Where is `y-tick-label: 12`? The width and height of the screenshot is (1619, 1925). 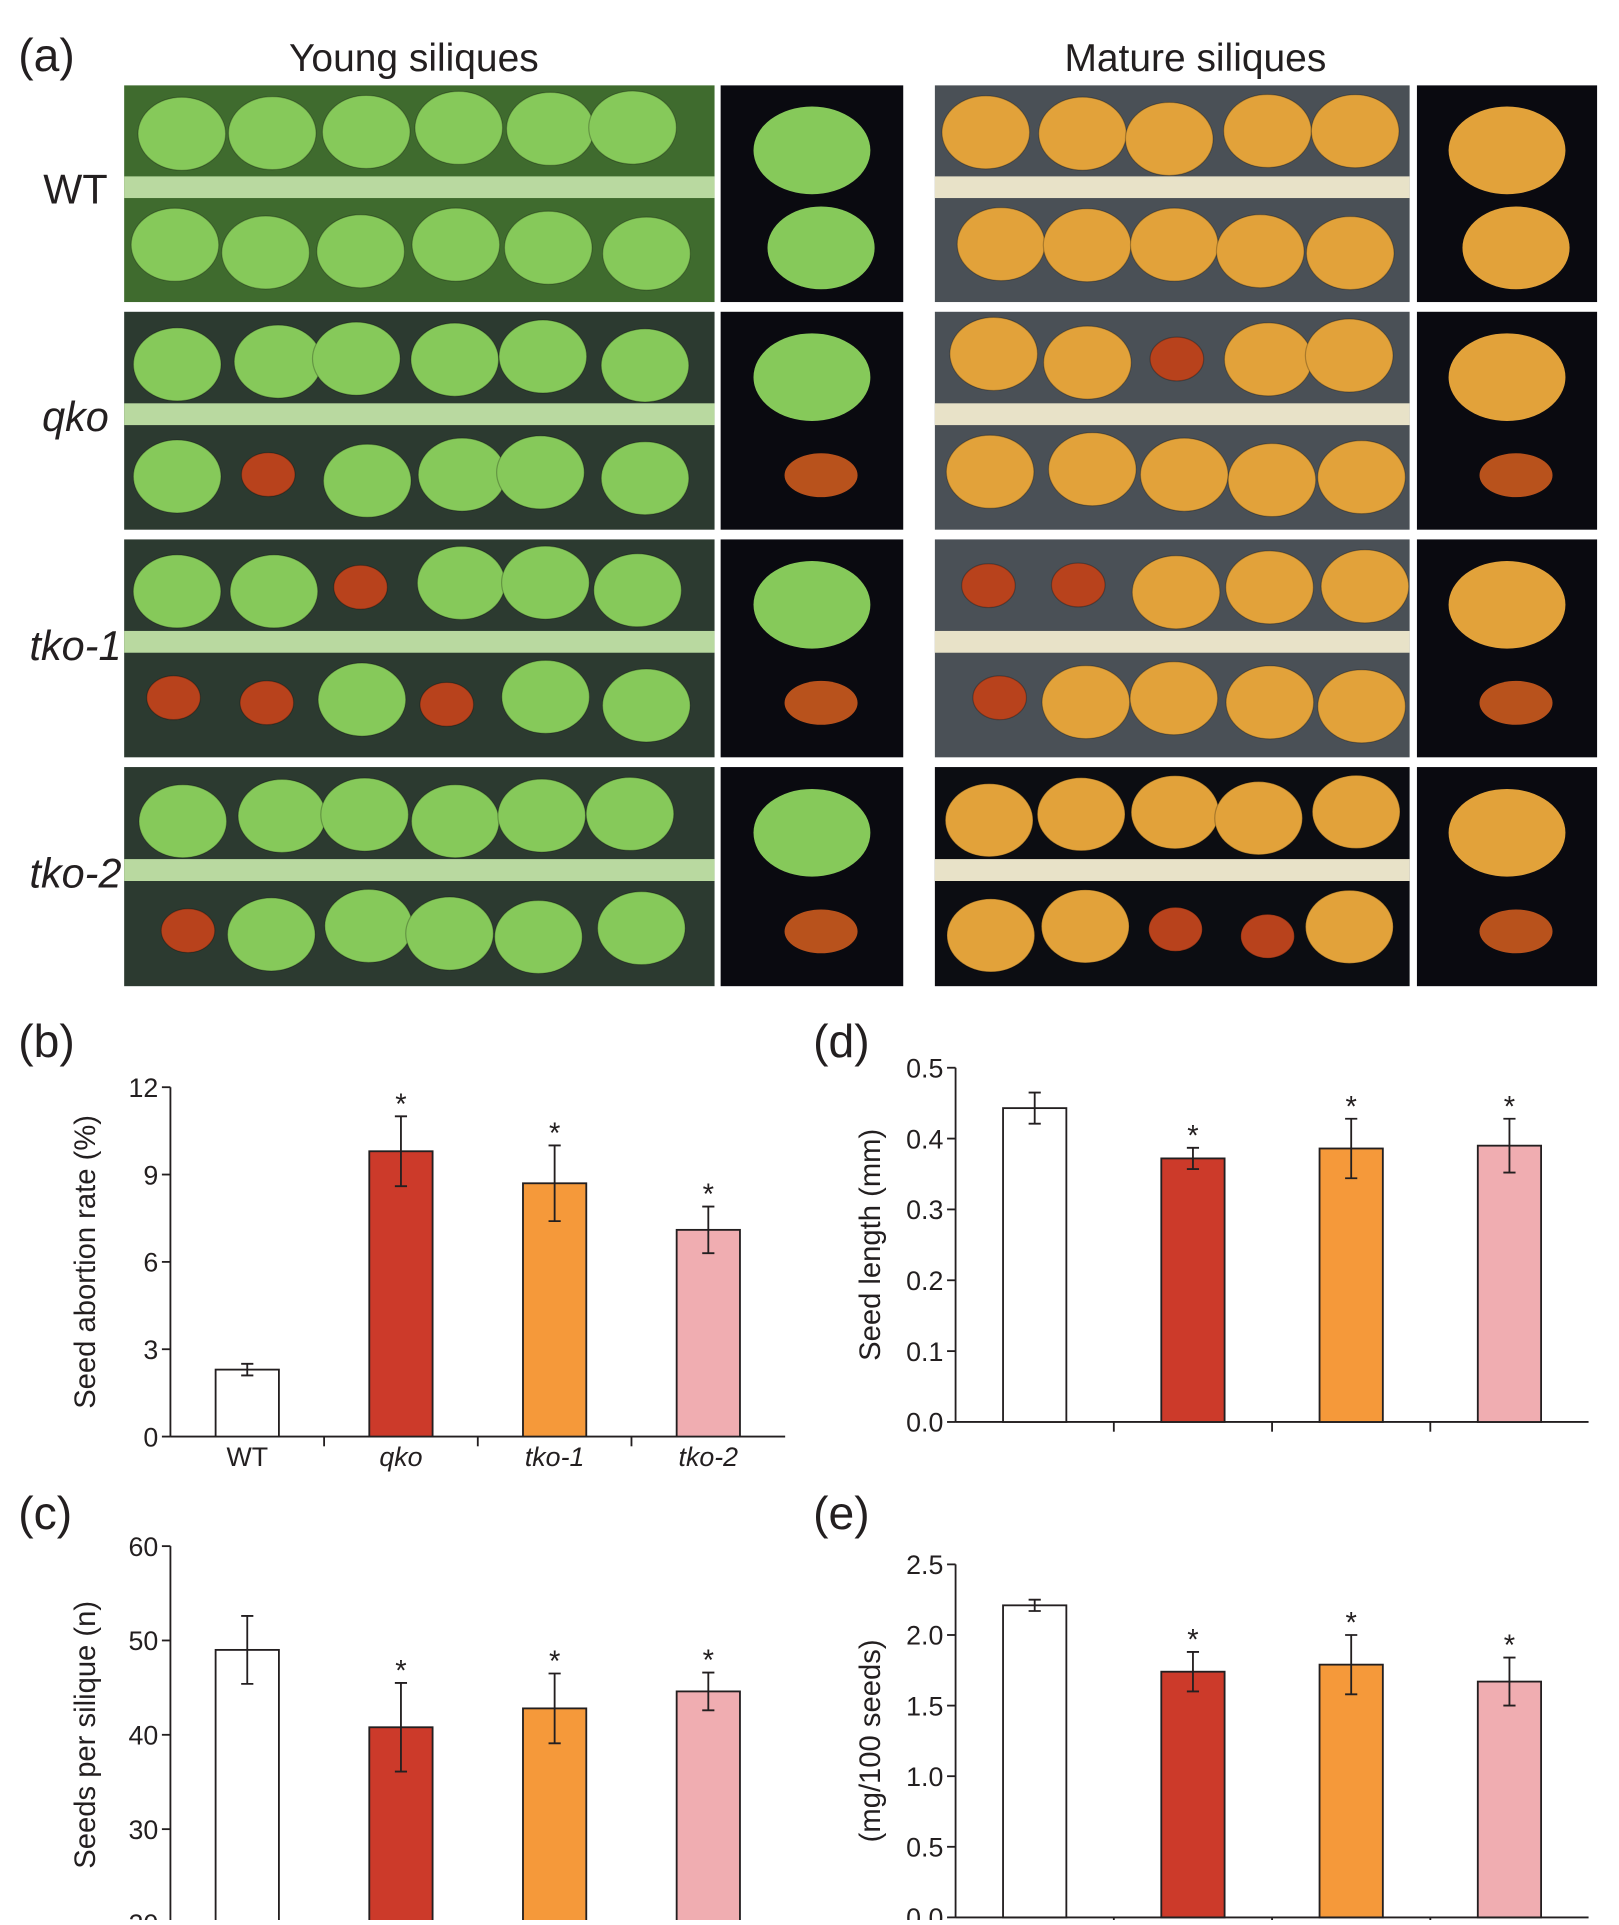
y-tick-label: 12 is located at coordinates (143, 1088).